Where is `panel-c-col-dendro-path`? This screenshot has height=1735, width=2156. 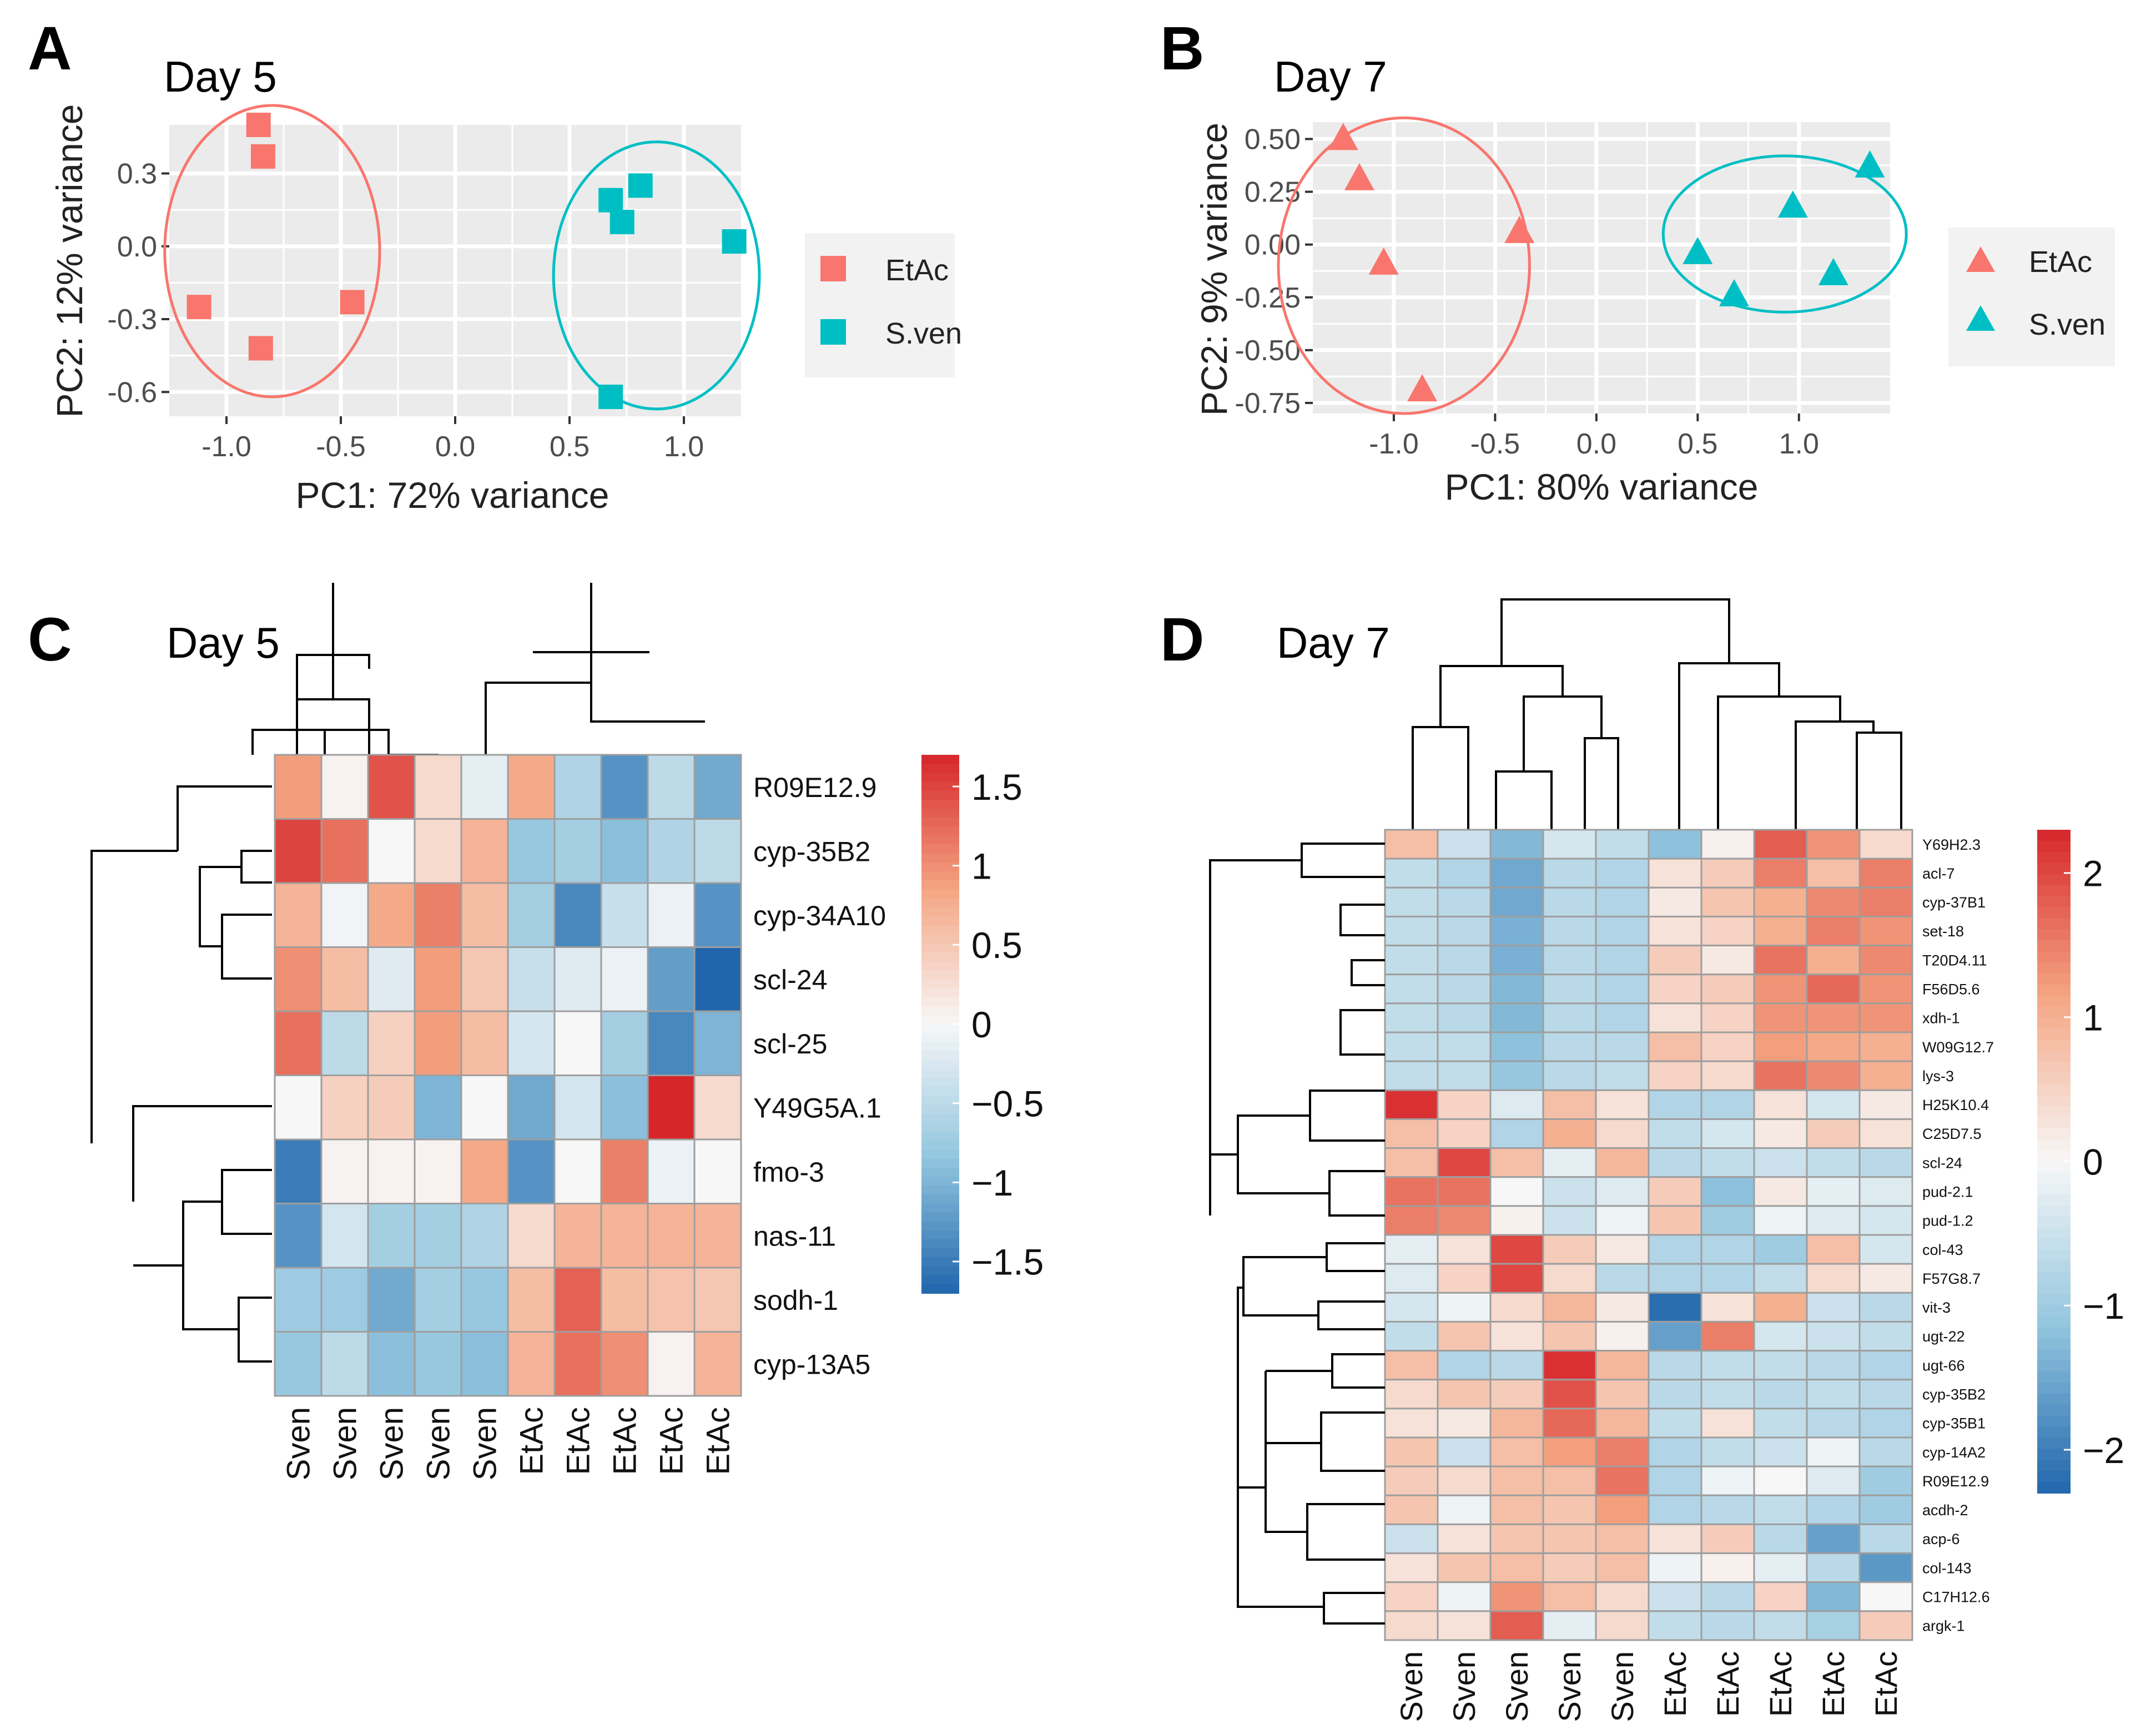 panel-c-col-dendro-path is located at coordinates (595, 718).